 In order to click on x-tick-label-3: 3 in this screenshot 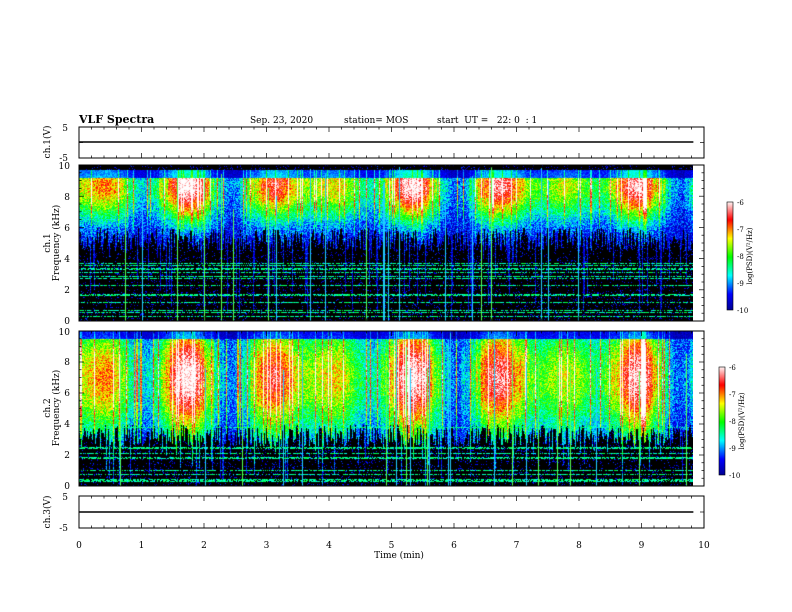, I will do `click(267, 546)`.